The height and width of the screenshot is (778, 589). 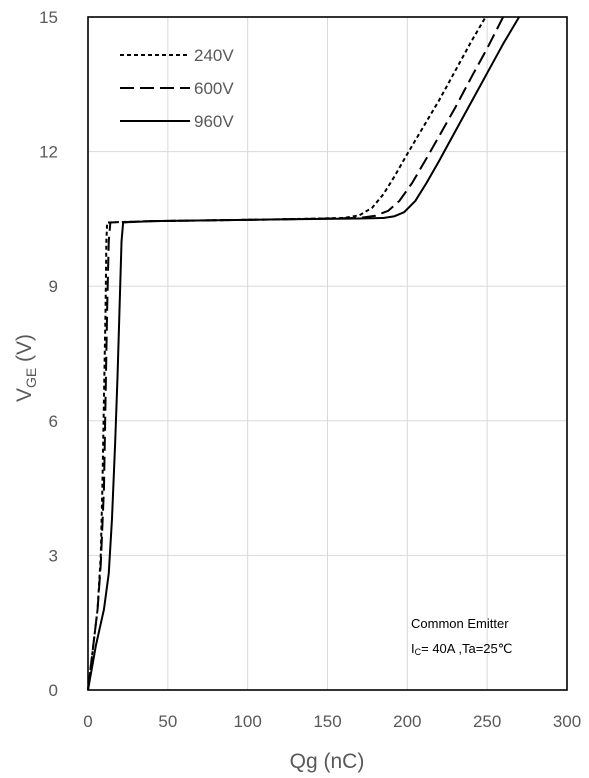 What do you see at coordinates (418, 652) in the screenshot?
I see `annotation-current-subscript: C` at bounding box center [418, 652].